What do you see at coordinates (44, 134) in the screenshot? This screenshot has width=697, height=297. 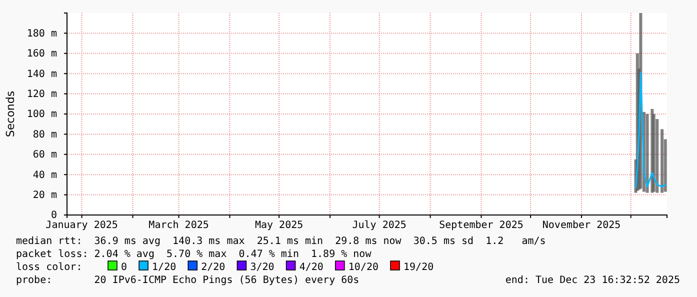 I see `y-tick-label: 80 m` at bounding box center [44, 134].